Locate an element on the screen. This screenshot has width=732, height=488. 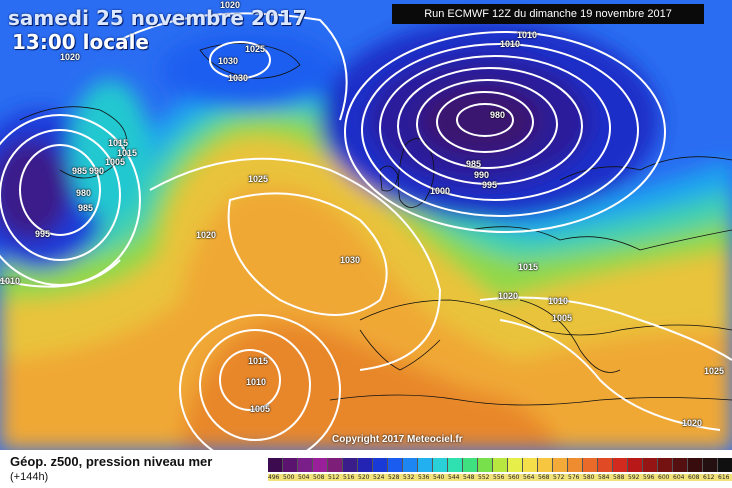
legend-label: 608 is located at coordinates (695, 477).